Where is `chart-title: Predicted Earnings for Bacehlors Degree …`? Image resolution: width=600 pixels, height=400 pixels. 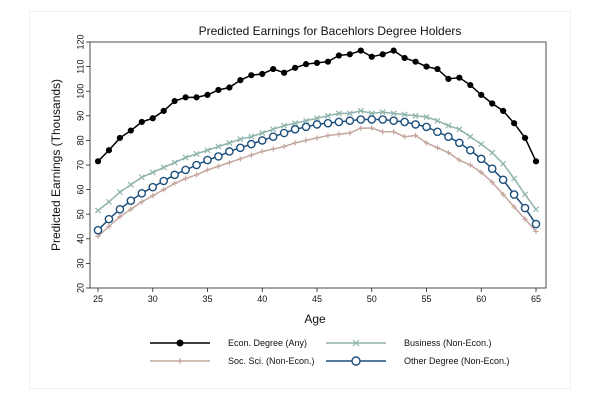
chart-title: Predicted Earnings for Bacehlors Degree … is located at coordinates (330, 31).